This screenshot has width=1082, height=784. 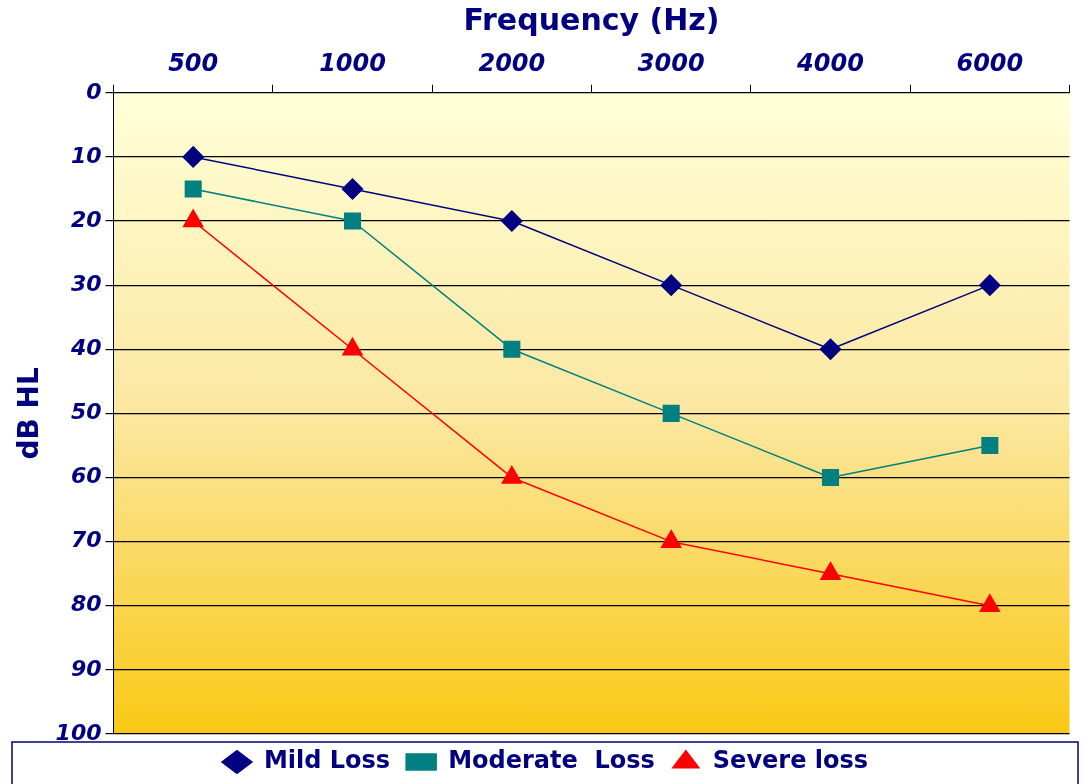 I want to click on y-tick-label: 10, so click(x=86, y=155).